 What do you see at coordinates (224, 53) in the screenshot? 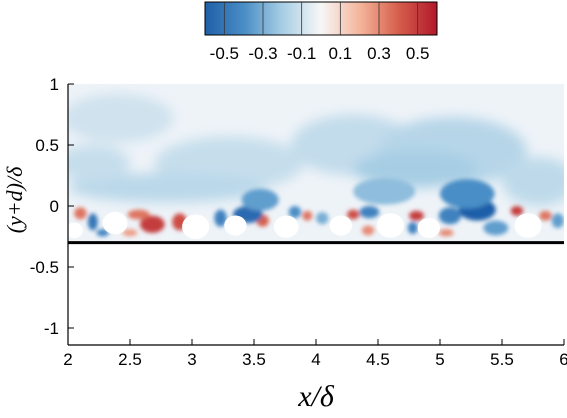
I see `colorbar-tick-label: -0.5` at bounding box center [224, 53].